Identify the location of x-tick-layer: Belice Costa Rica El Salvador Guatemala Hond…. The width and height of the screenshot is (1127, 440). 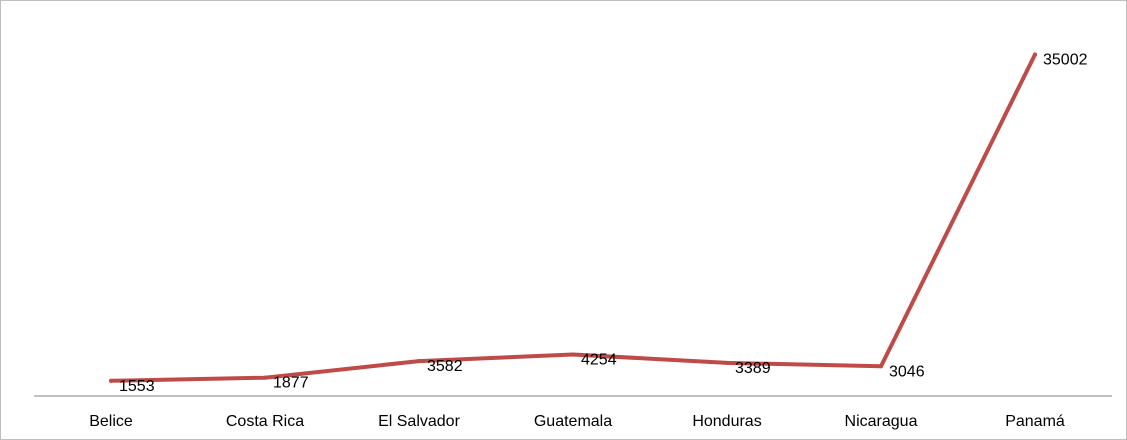
(577, 421).